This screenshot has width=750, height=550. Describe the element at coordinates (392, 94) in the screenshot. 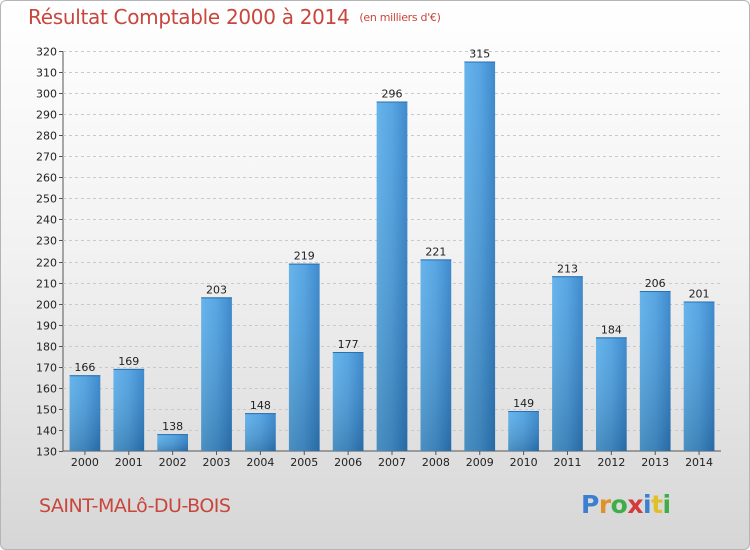

I see `bar-value-label: 296` at that location.